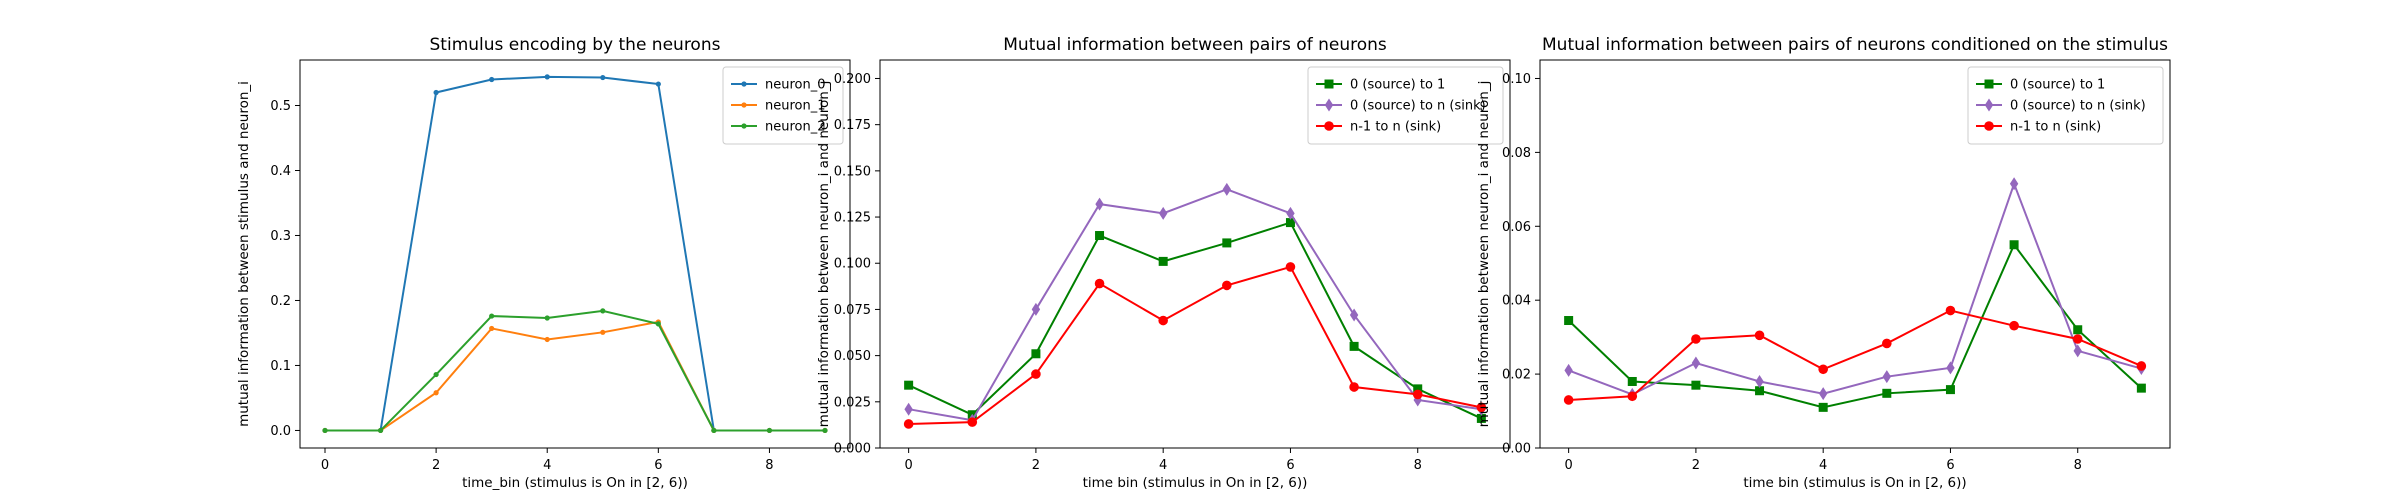 Image resolution: width=2400 pixels, height=500 pixels. What do you see at coordinates (1516, 449) in the screenshot?
I see `y-tick-label: 0.00` at bounding box center [1516, 449].